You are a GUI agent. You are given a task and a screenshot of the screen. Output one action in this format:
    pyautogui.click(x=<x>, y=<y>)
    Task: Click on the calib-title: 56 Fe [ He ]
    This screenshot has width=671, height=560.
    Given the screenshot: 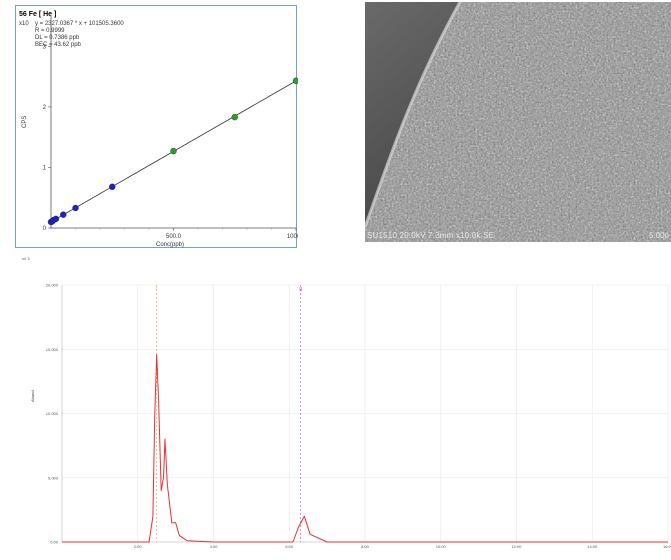 What is the action you would take?
    pyautogui.click(x=37, y=14)
    